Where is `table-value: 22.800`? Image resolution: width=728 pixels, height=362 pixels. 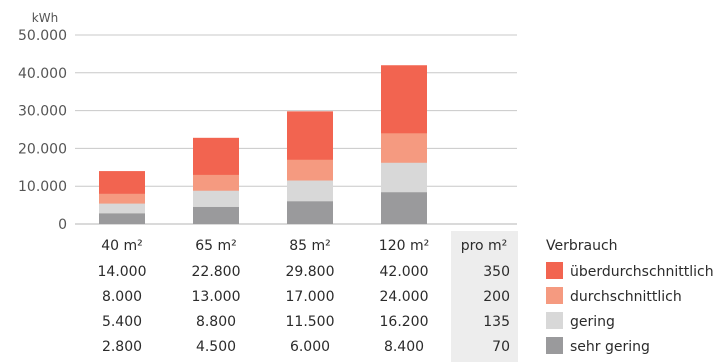 table-value: 22.800 is located at coordinates (216, 272).